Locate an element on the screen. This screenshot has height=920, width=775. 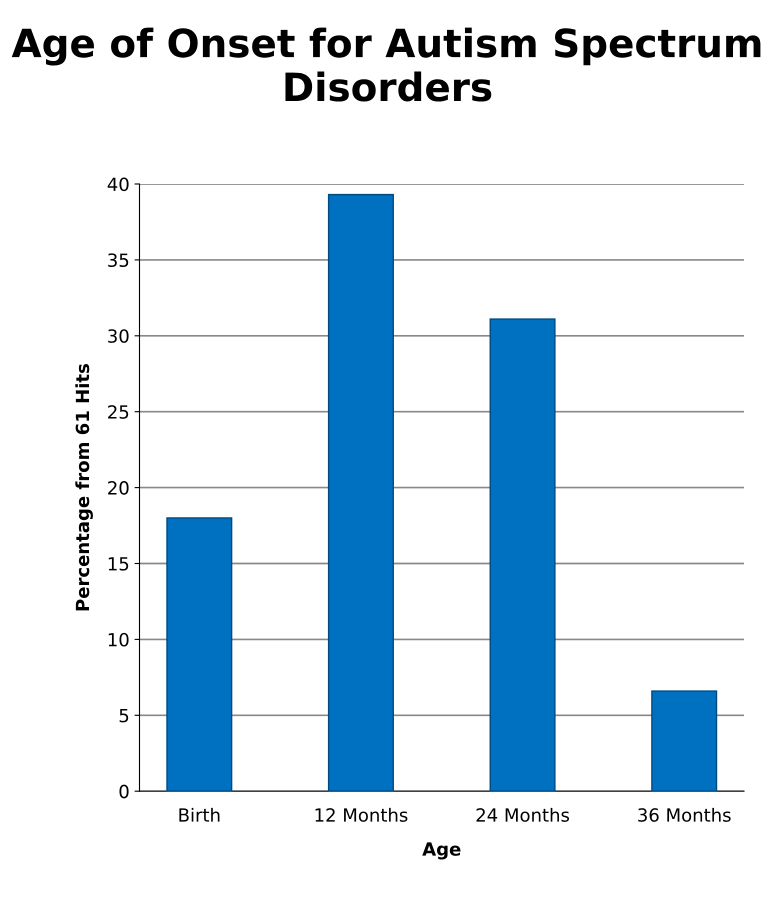
x-tick-label: 12 Months is located at coordinates (362, 815).